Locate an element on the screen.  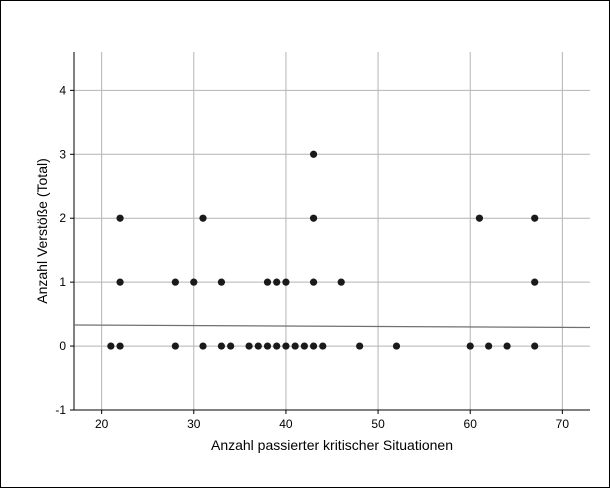
y-axis-ticks: -1 0 1 2 3 4 is located at coordinates (64, 250).